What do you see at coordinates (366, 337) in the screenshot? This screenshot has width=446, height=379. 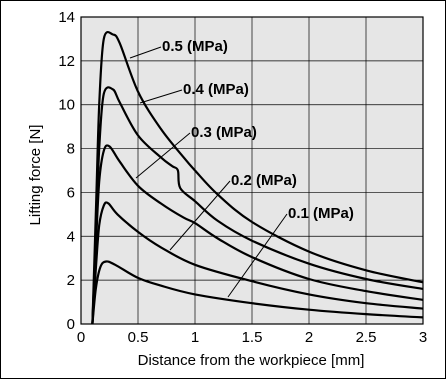 I see `x-tick-label: 2.5` at bounding box center [366, 337].